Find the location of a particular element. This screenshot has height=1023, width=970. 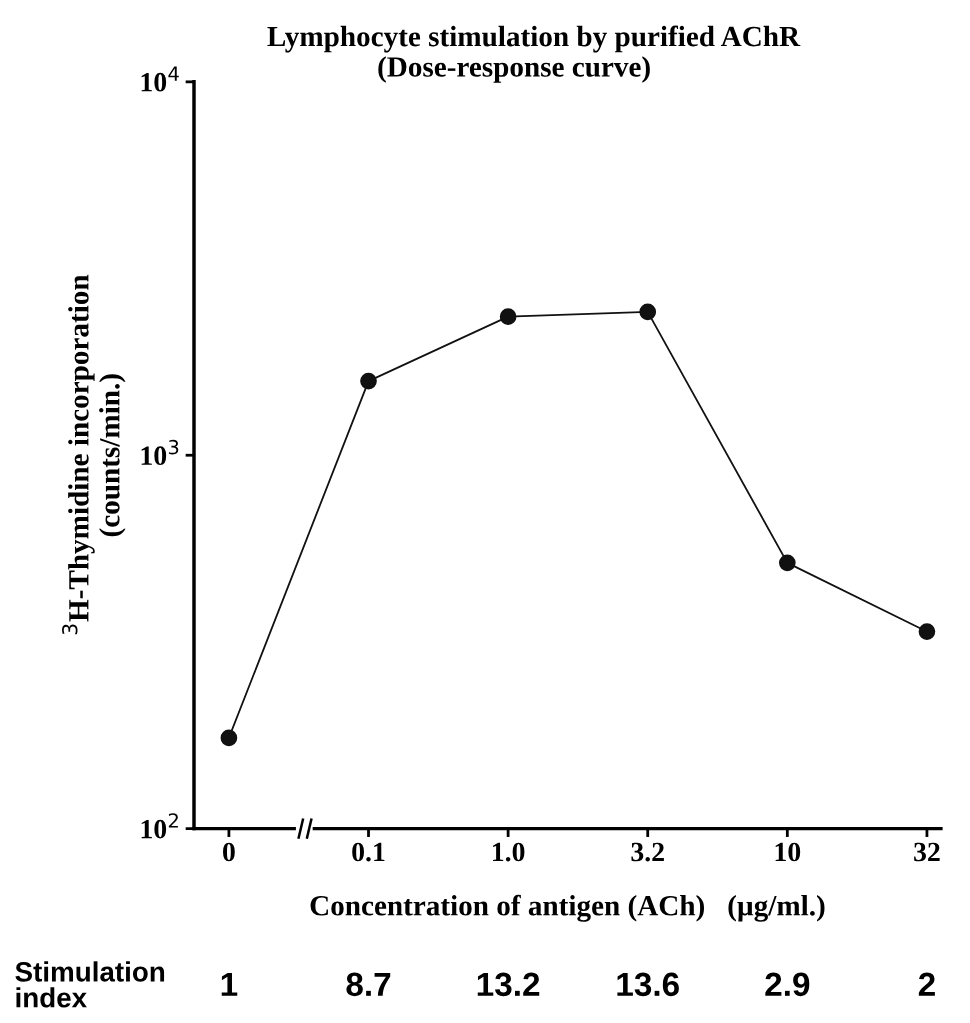

x-tick-label: 0.1 is located at coordinates (368, 852).